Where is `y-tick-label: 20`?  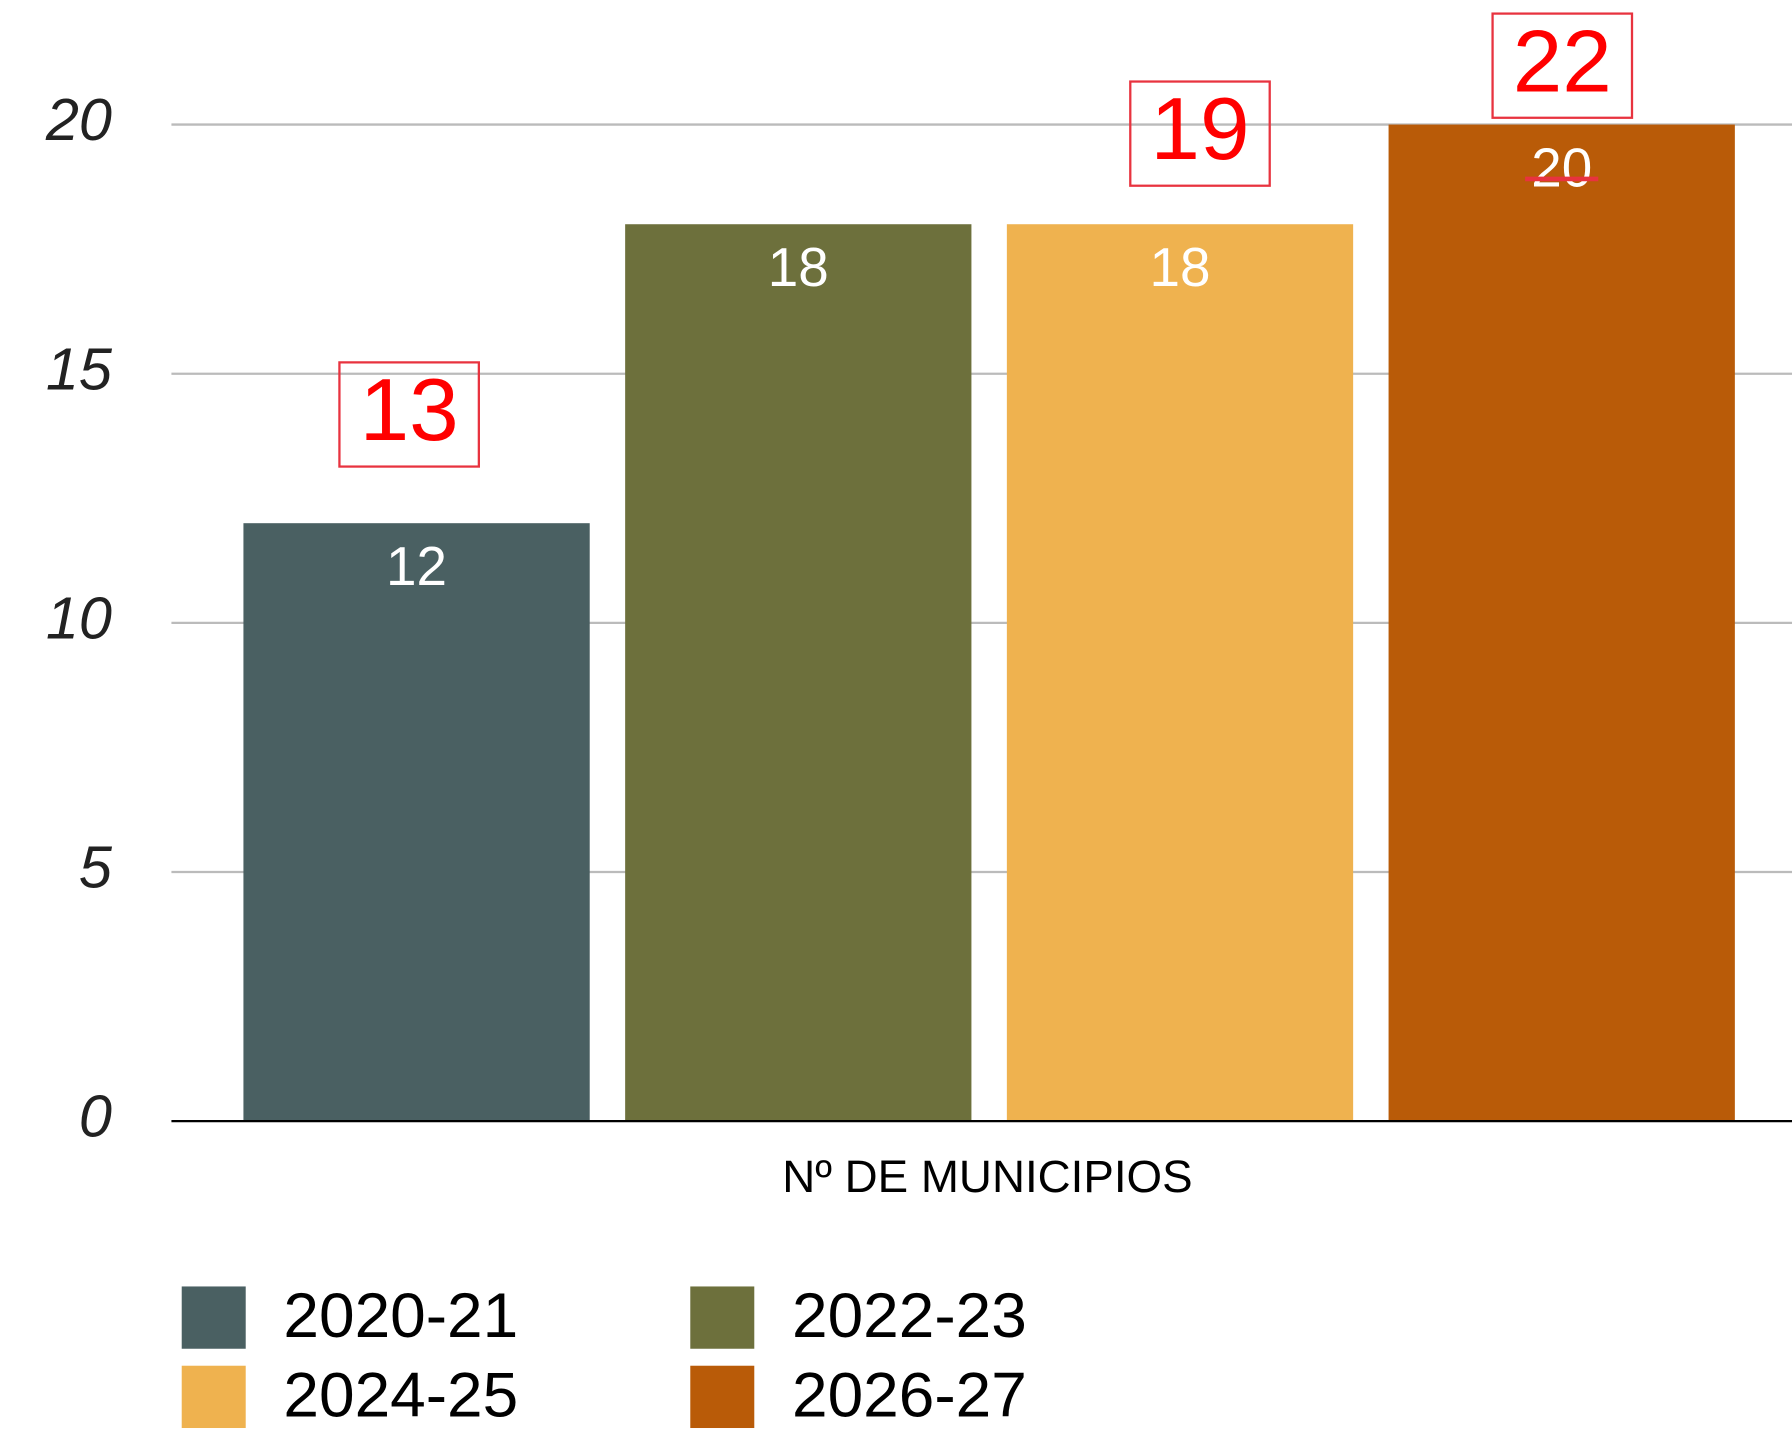
y-tick-label: 20 is located at coordinates (78, 119).